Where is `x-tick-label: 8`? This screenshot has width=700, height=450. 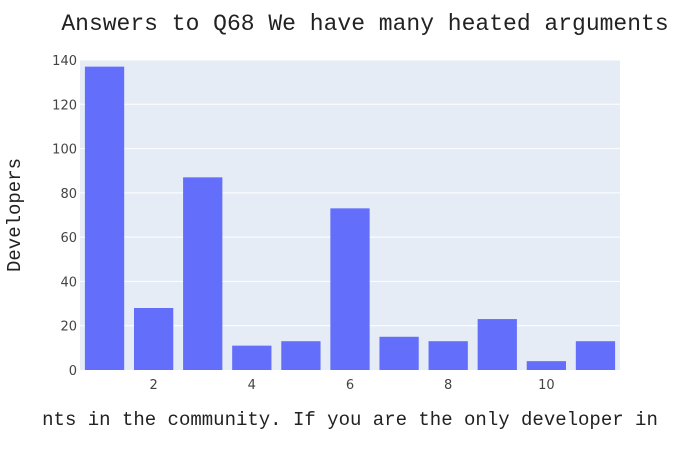
x-tick-label: 8 is located at coordinates (448, 385).